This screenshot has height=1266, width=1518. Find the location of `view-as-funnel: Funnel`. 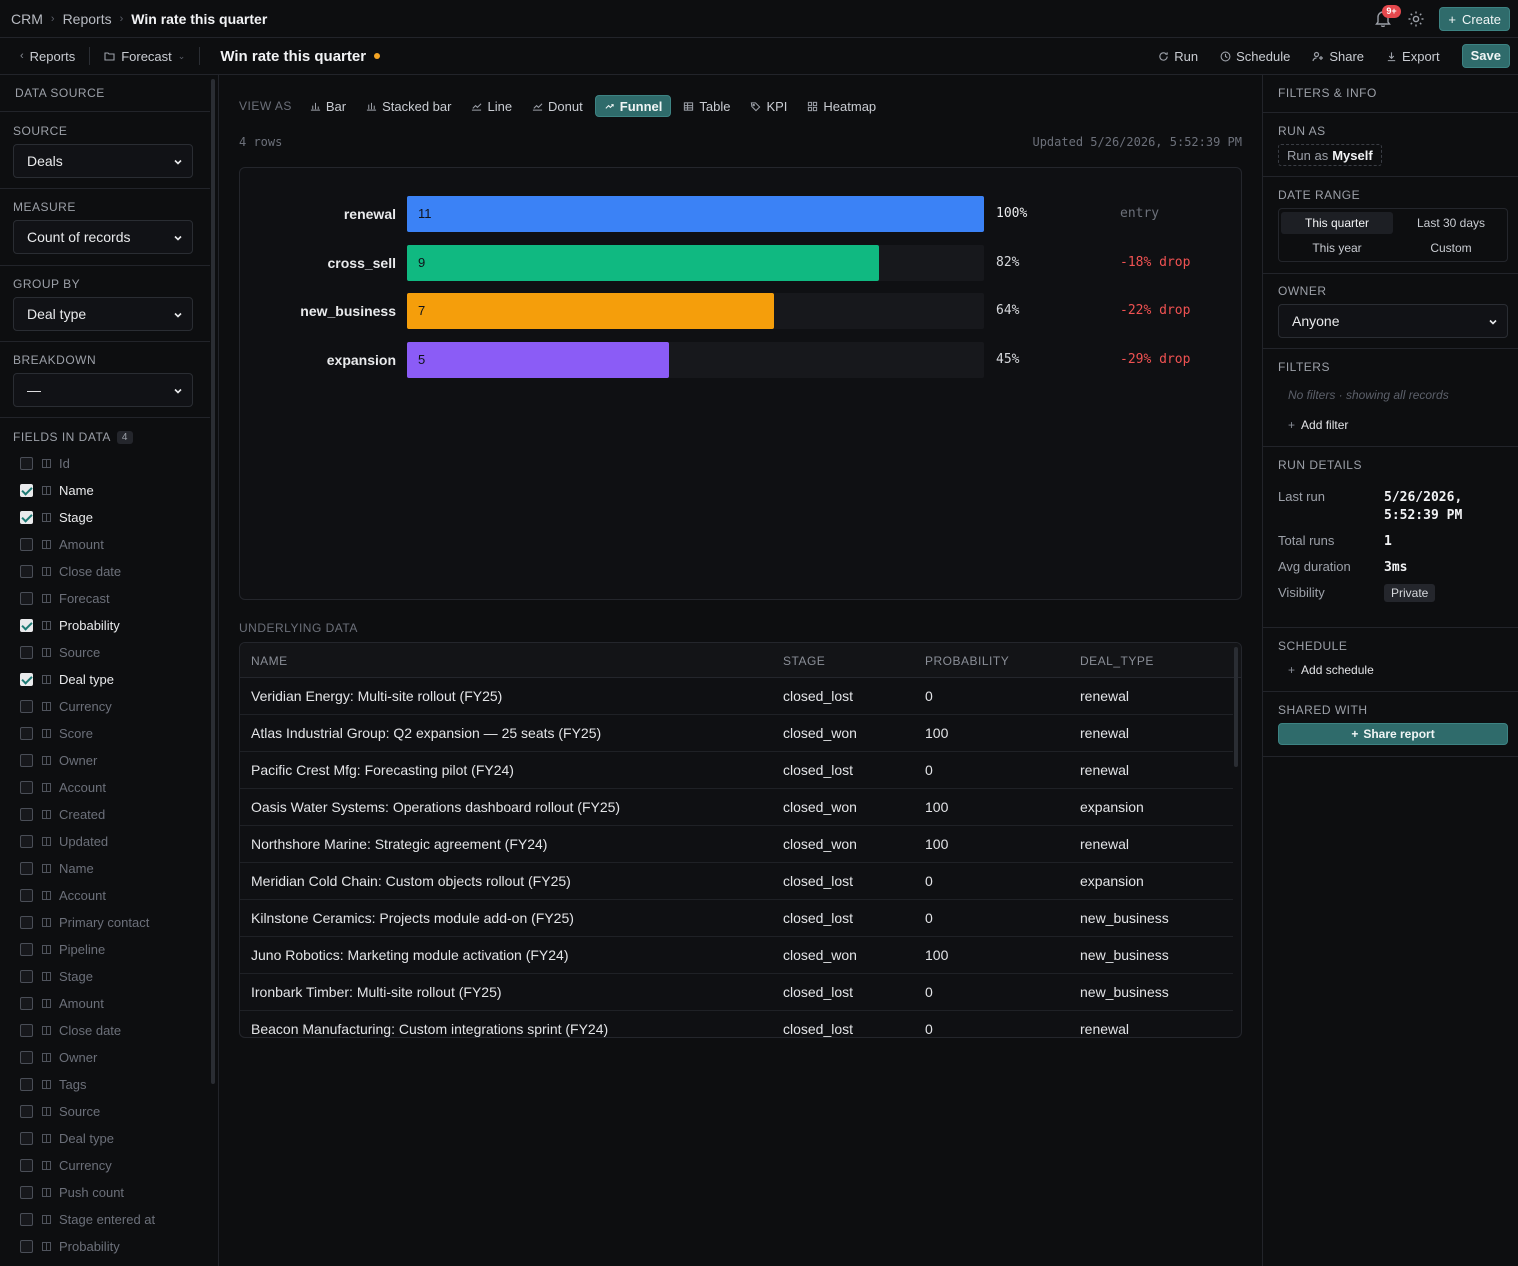

view-as-funnel: Funnel is located at coordinates (633, 106).